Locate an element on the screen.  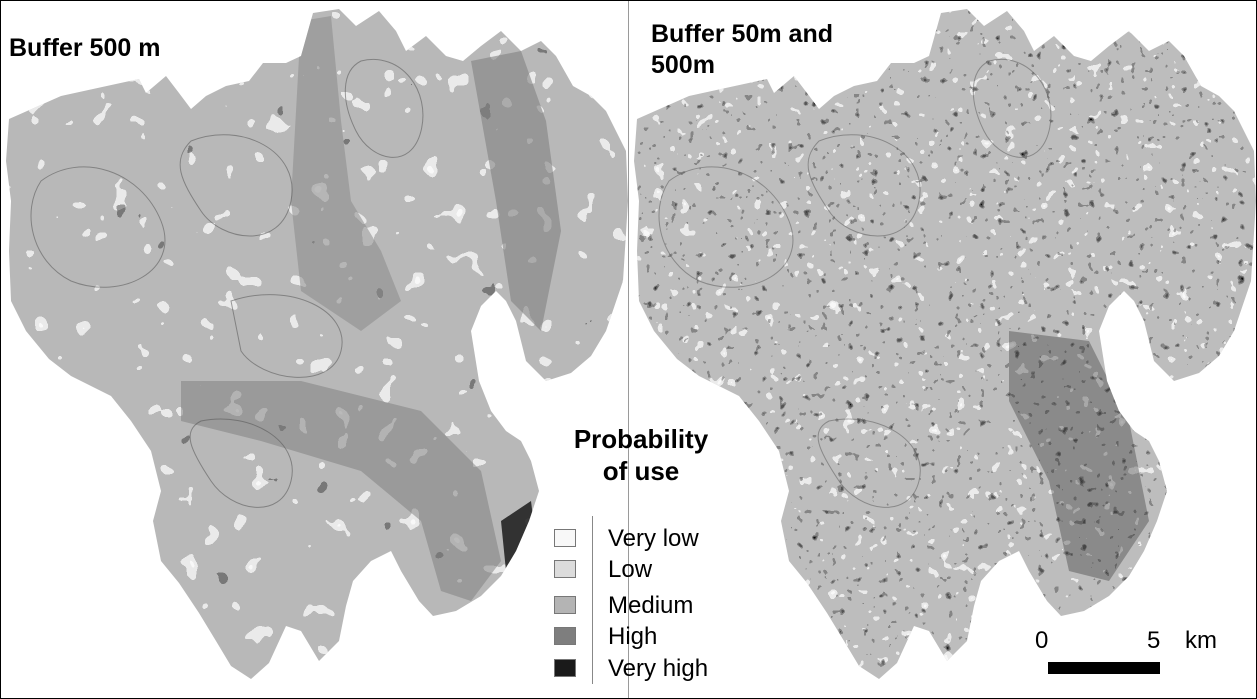
right-panel-title-line-2: 500m is located at coordinates (683, 65).